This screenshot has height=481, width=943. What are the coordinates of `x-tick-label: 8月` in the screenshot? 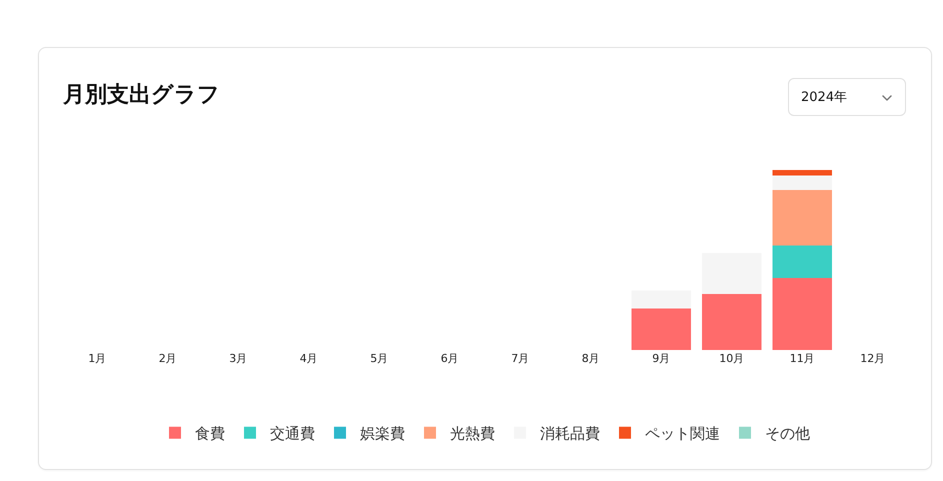 It's located at (591, 358).